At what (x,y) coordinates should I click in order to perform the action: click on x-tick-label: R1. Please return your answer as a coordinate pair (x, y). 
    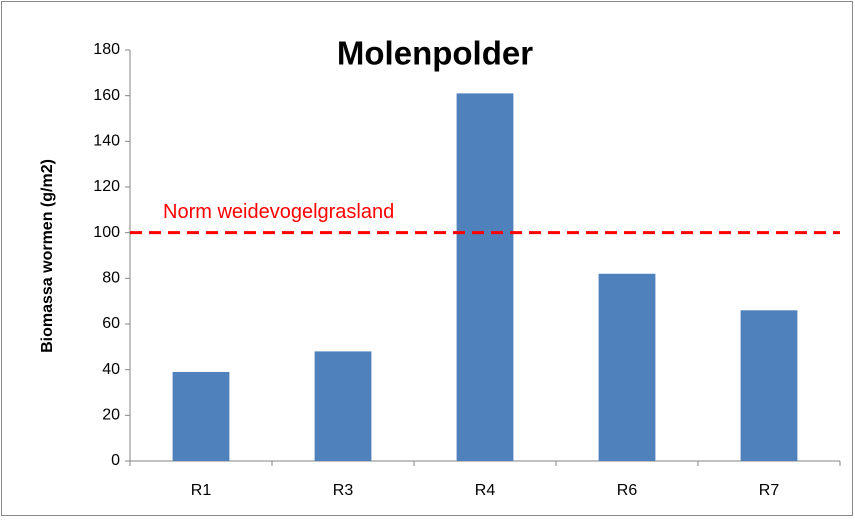
    Looking at the image, I should click on (201, 490).